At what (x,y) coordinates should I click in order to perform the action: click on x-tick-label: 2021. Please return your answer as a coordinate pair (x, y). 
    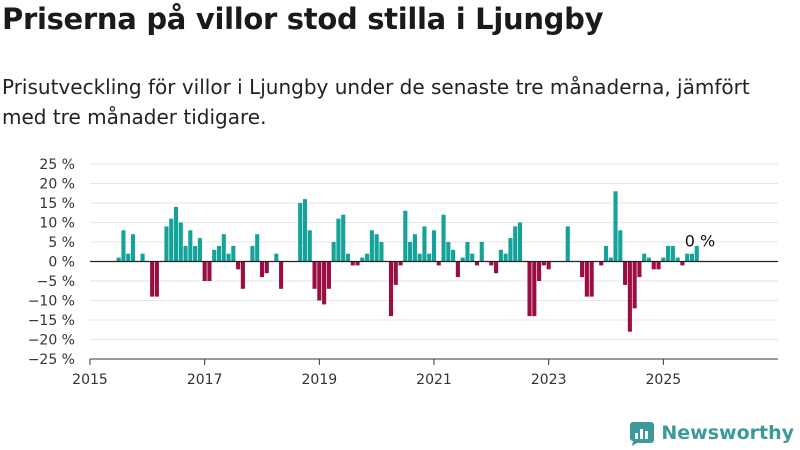
    Looking at the image, I should click on (434, 380).